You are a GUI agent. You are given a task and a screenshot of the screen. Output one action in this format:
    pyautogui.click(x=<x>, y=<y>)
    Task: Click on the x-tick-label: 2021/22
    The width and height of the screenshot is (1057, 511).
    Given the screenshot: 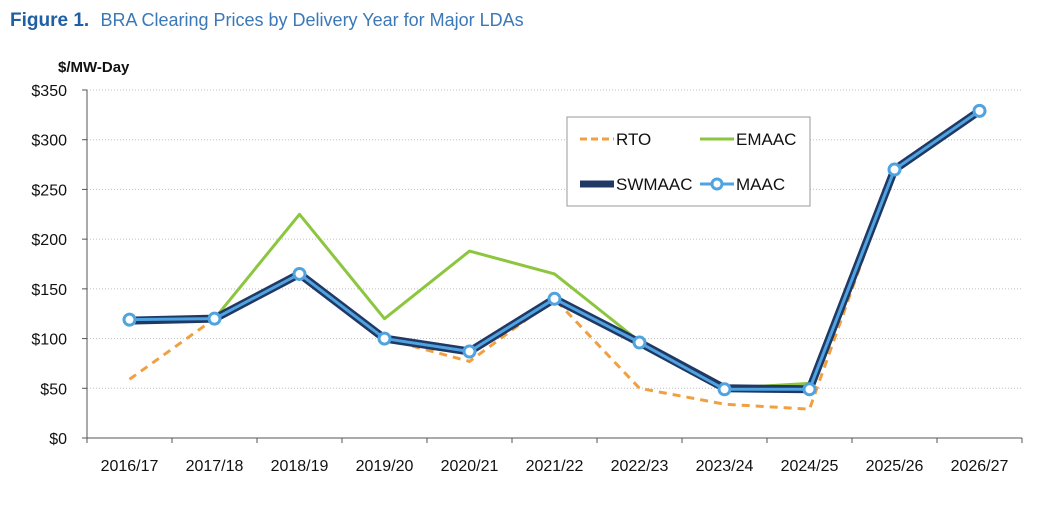 What is the action you would take?
    pyautogui.click(x=555, y=466)
    